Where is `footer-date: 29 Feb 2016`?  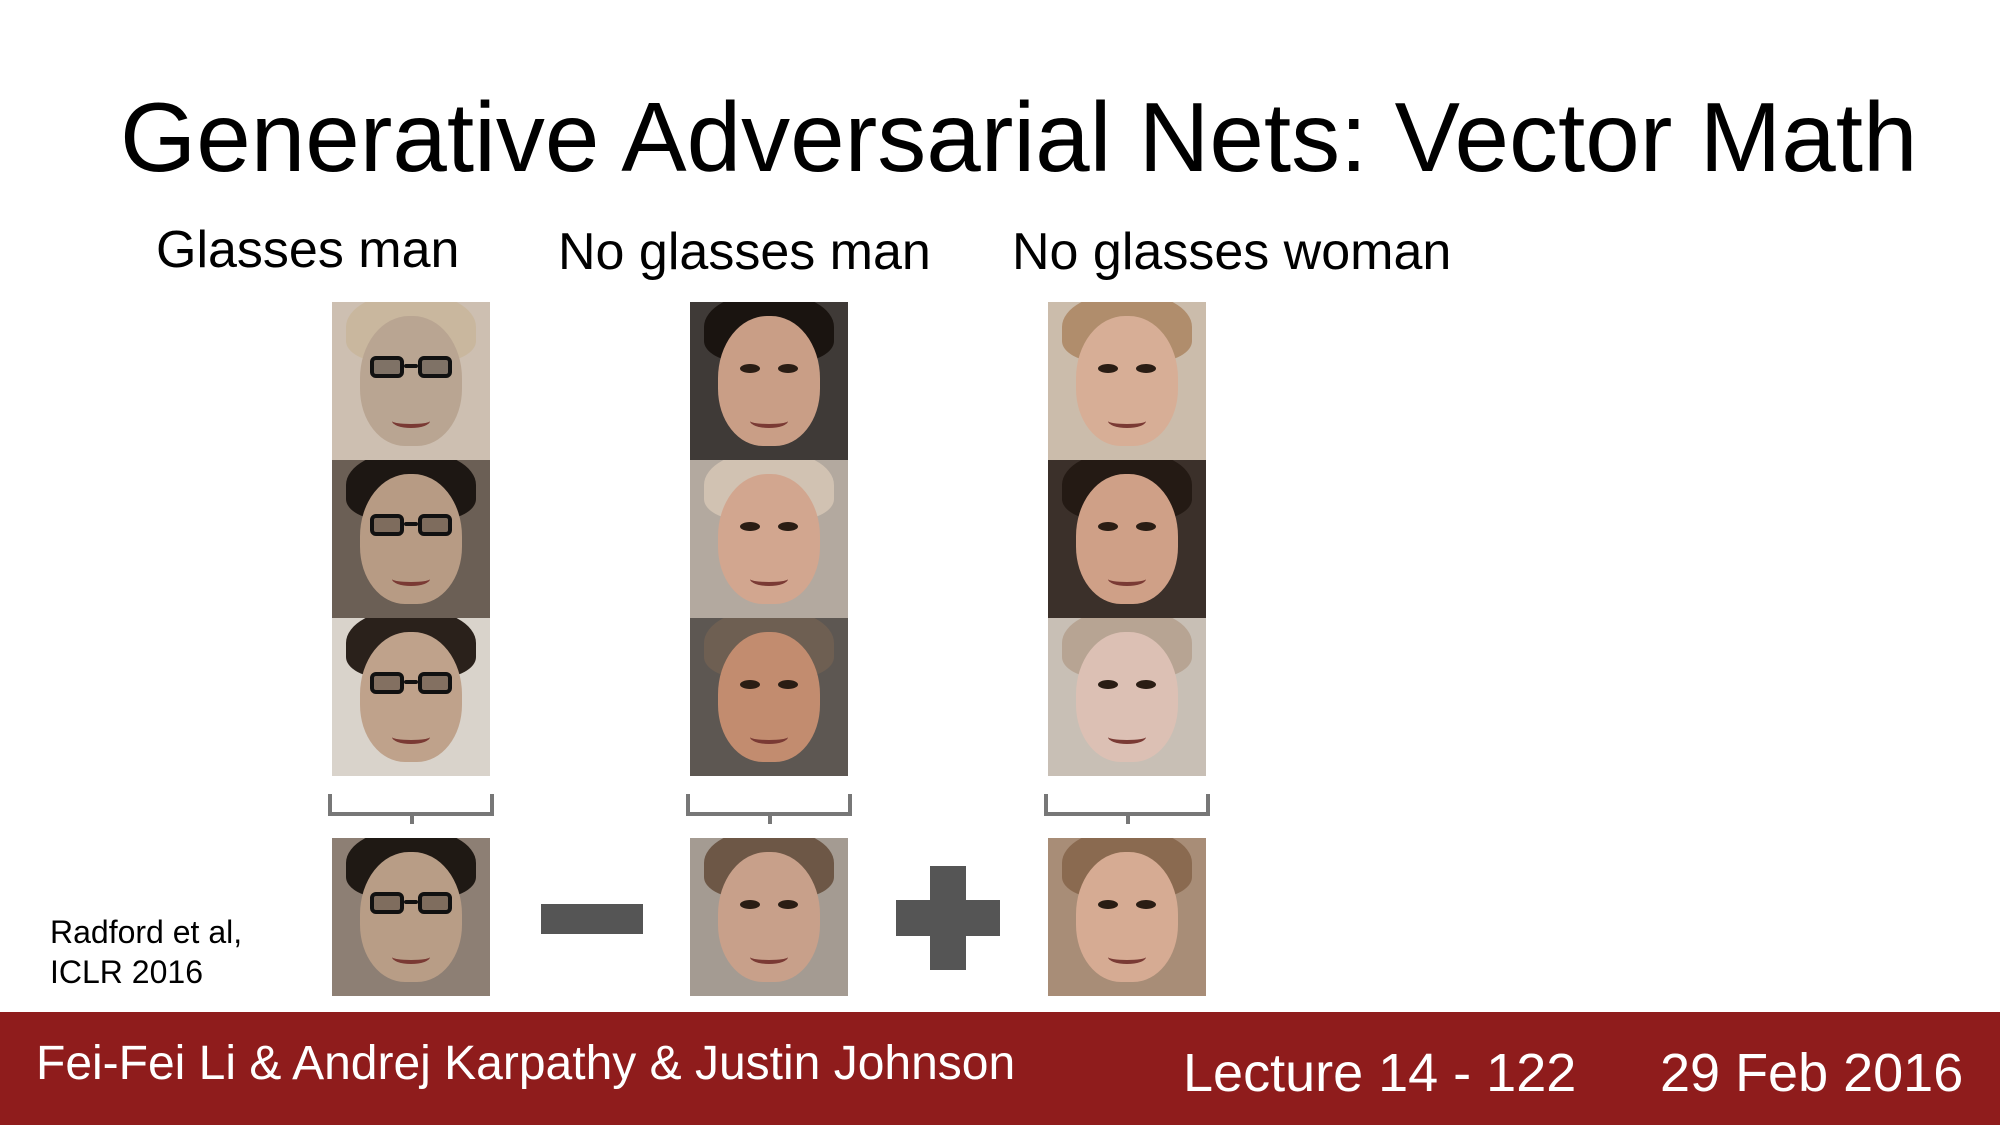
footer-date: 29 Feb 2016 is located at coordinates (1812, 1073).